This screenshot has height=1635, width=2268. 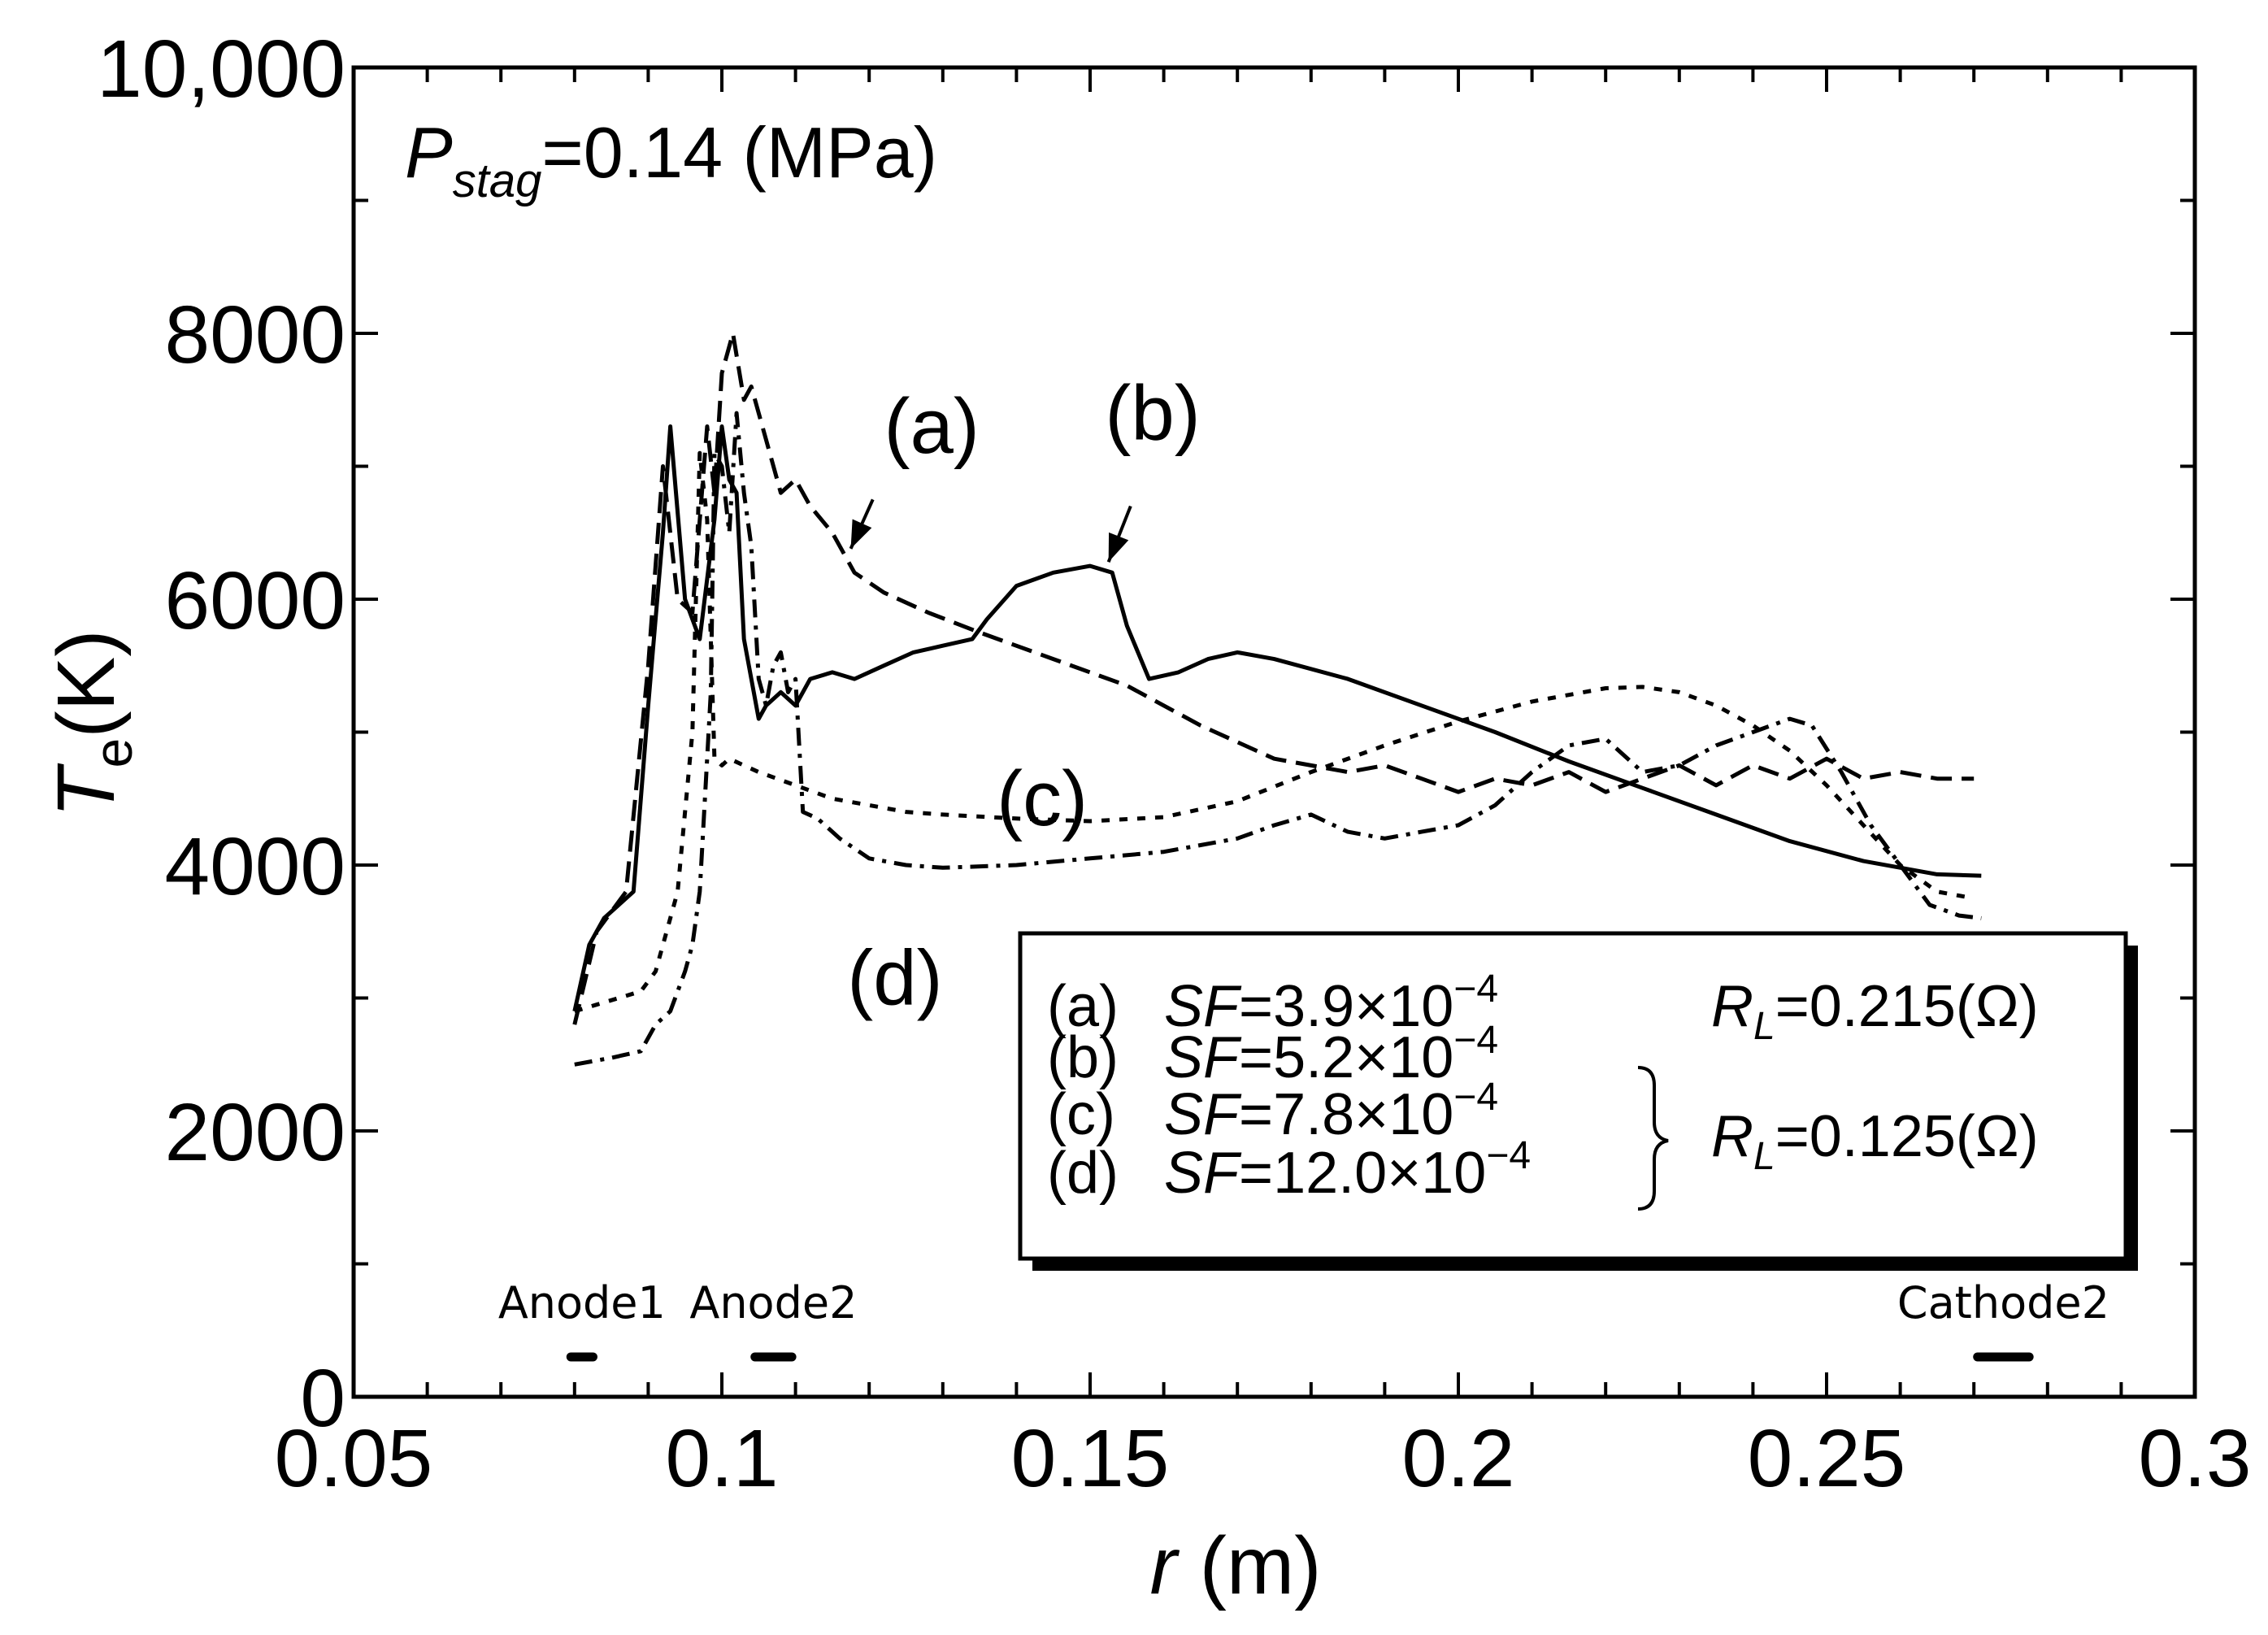 I want to click on legend-rl-bcd-symbol: R, so click(x=1732, y=1136).